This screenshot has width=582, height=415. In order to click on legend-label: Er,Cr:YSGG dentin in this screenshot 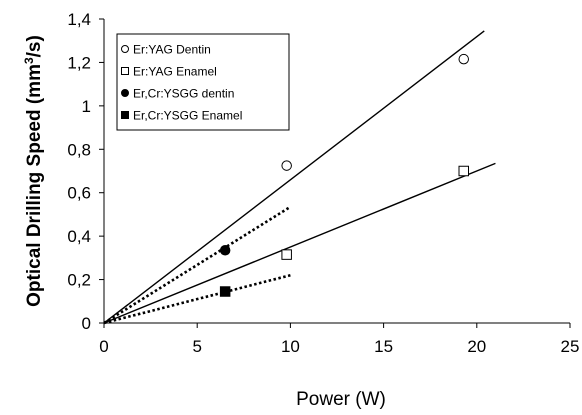, I will do `click(183, 94)`.